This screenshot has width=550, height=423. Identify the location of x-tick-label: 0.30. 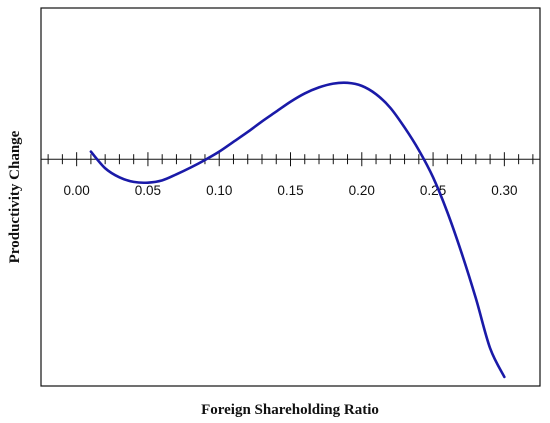
(504, 190).